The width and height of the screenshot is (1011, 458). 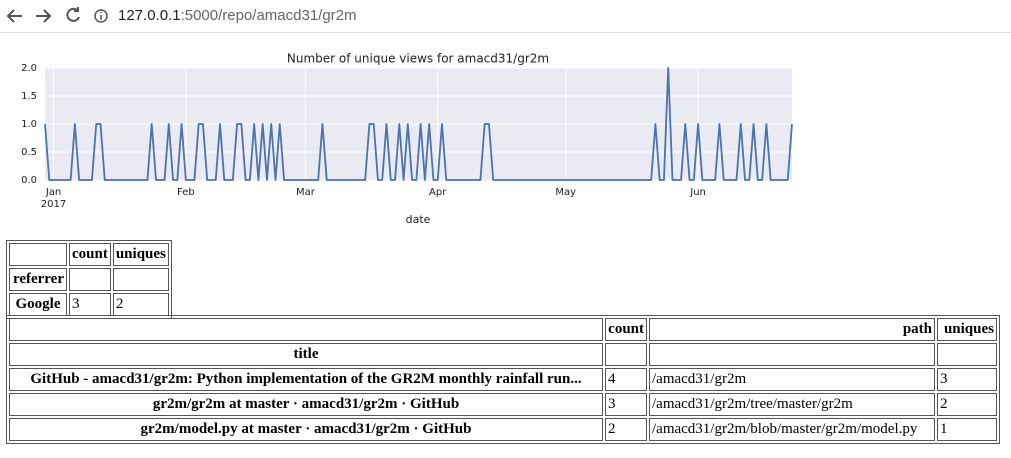 I want to click on cell: /amacd31/gr2m/blob/master/gr2m/model.py, so click(x=792, y=429).